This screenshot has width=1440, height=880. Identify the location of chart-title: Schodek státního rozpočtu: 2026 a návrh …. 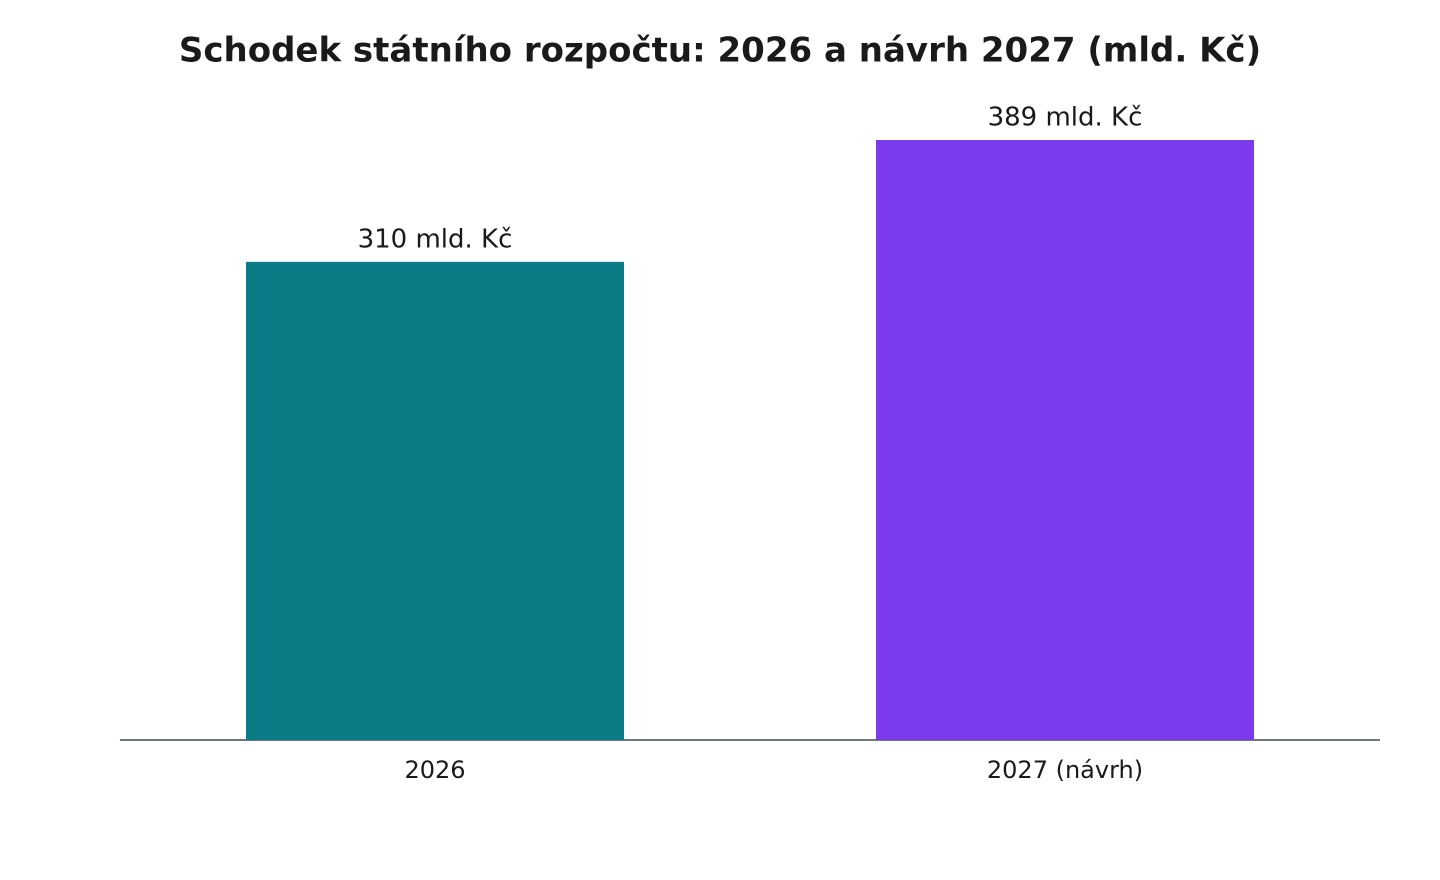
(720, 51).